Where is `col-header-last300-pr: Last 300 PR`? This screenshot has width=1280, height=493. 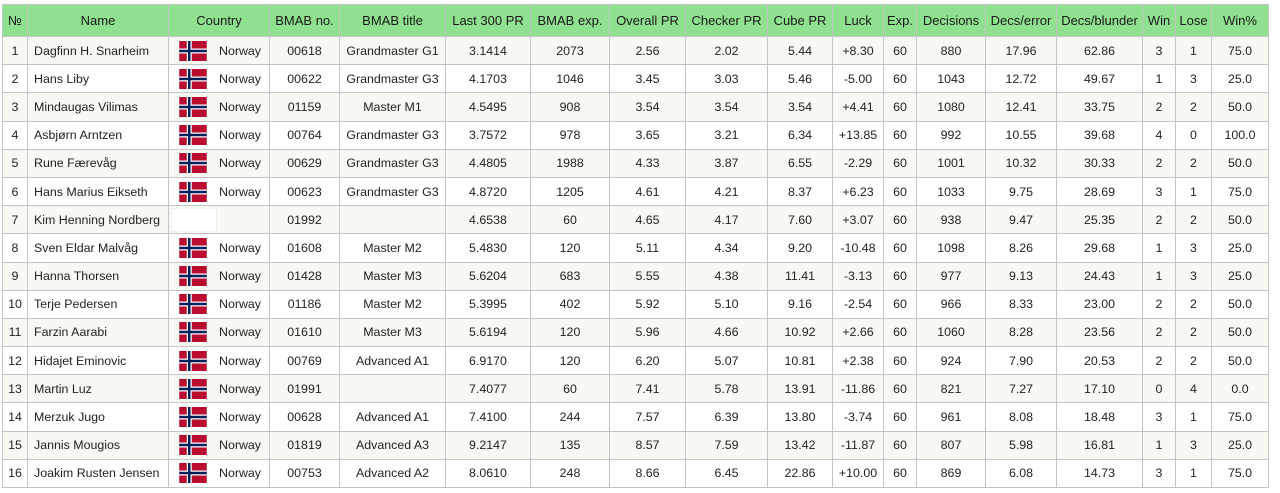
col-header-last300-pr: Last 300 PR is located at coordinates (488, 20).